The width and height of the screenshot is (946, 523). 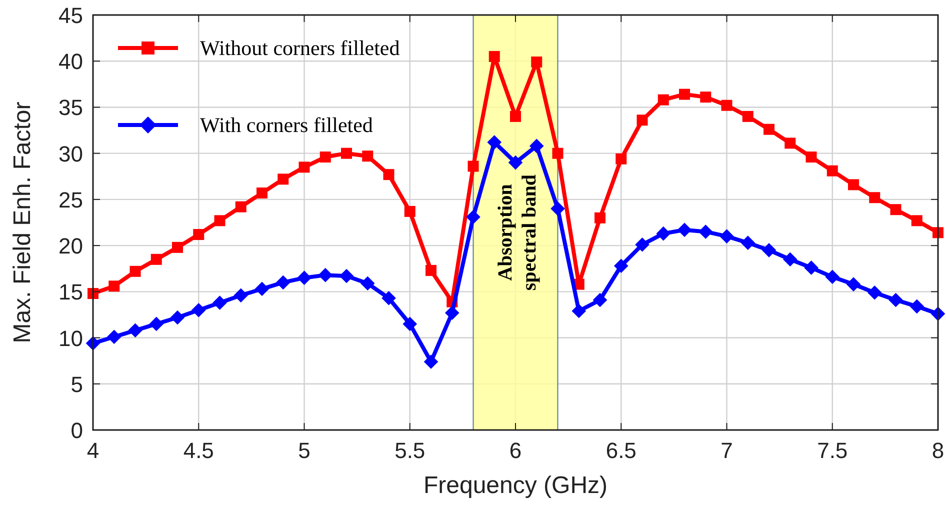 I want to click on y-tick-label: 0, so click(x=76, y=430).